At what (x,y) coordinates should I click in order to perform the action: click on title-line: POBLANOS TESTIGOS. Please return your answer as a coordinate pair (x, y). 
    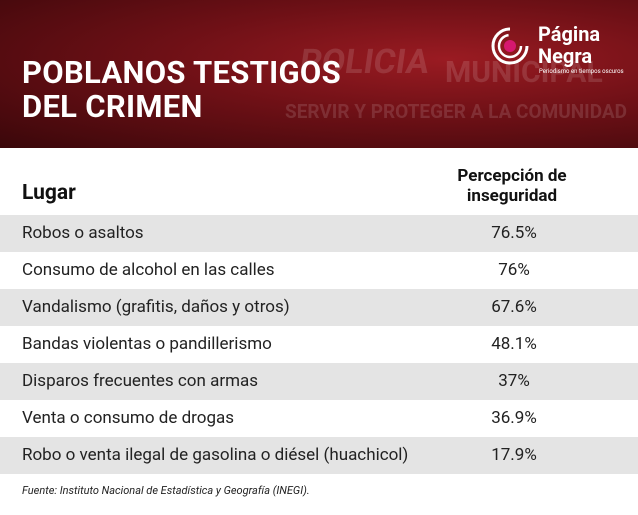
    Looking at the image, I should click on (181, 72).